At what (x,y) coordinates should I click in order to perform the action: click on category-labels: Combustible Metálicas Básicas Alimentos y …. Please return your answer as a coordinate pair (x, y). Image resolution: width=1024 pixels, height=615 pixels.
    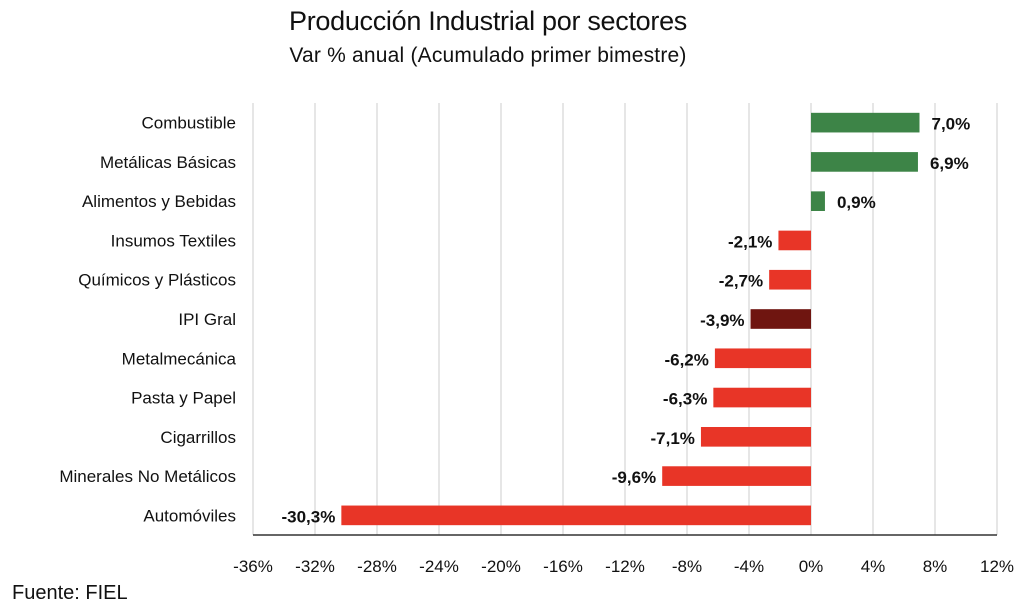
    Looking at the image, I should click on (147, 320).